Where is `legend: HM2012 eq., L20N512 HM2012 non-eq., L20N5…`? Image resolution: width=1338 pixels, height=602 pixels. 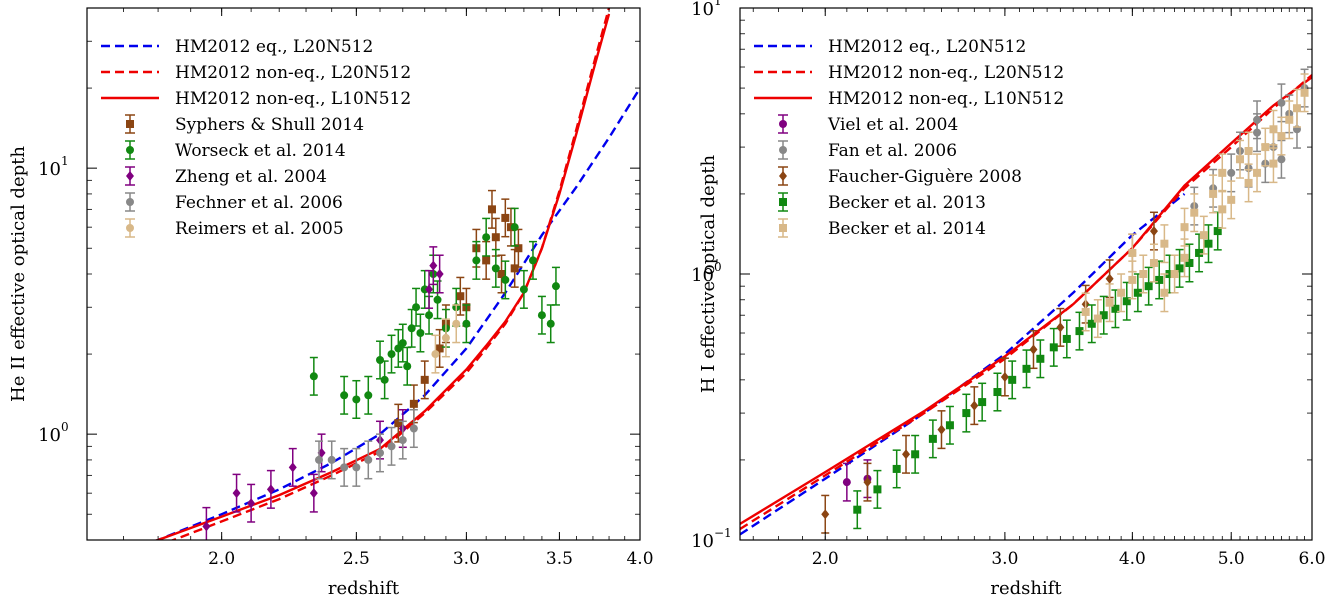 legend: HM2012 eq., L20N512 HM2012 non-eq., L20N5… is located at coordinates (256, 138).